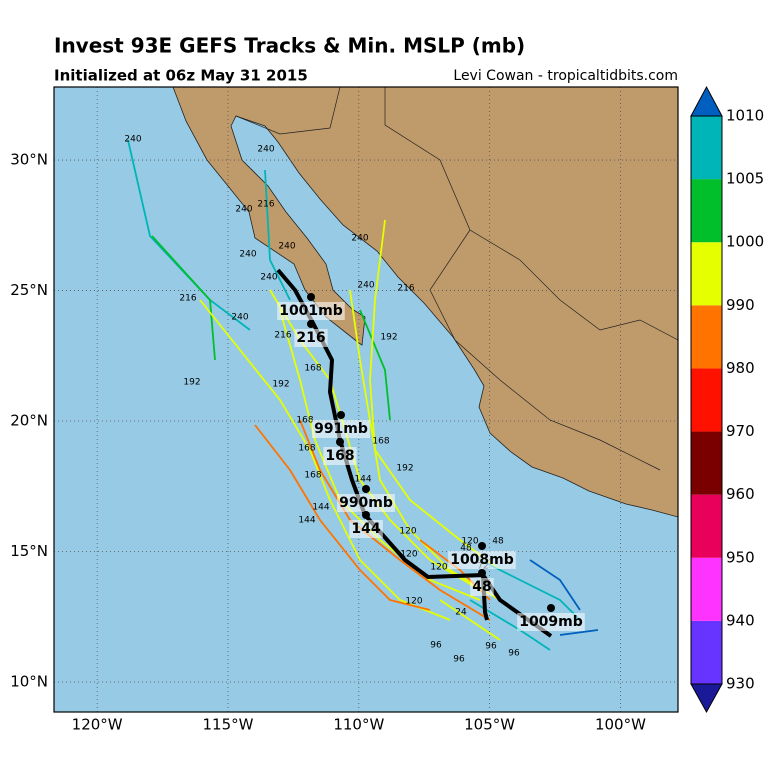 Image resolution: width=768 pixels, height=768 pixels. I want to click on mean-track-label: 1001mb, so click(311, 311).